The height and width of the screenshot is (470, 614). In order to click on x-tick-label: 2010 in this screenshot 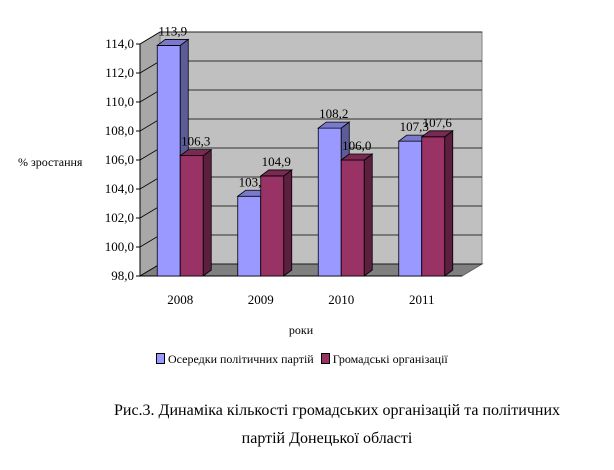, I will do `click(341, 299)`.